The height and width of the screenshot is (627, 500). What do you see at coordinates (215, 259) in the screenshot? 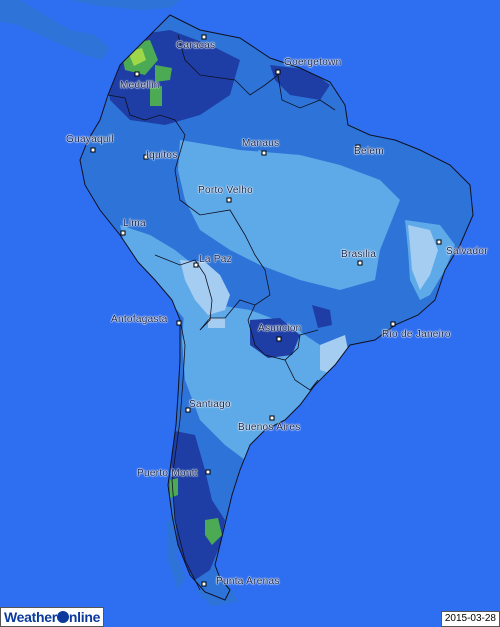
I see `city-label-la-paz: La Paz` at bounding box center [215, 259].